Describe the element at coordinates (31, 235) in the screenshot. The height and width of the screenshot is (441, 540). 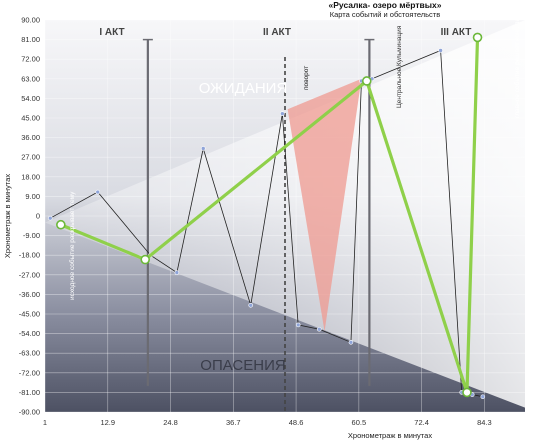
I see `y-tick-label: -9.00` at that location.